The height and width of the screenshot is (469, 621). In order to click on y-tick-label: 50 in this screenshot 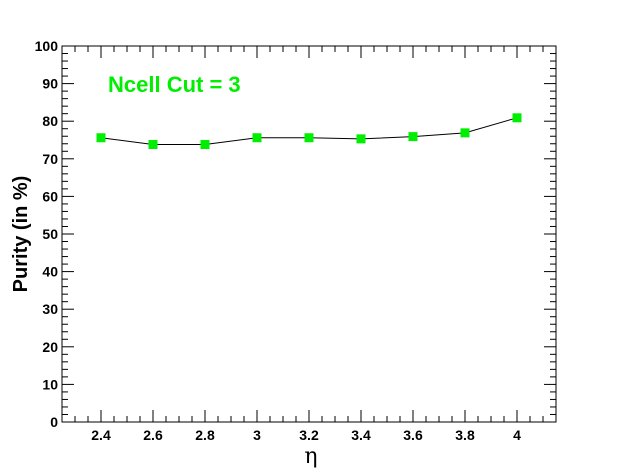, I will do `click(50, 234)`.